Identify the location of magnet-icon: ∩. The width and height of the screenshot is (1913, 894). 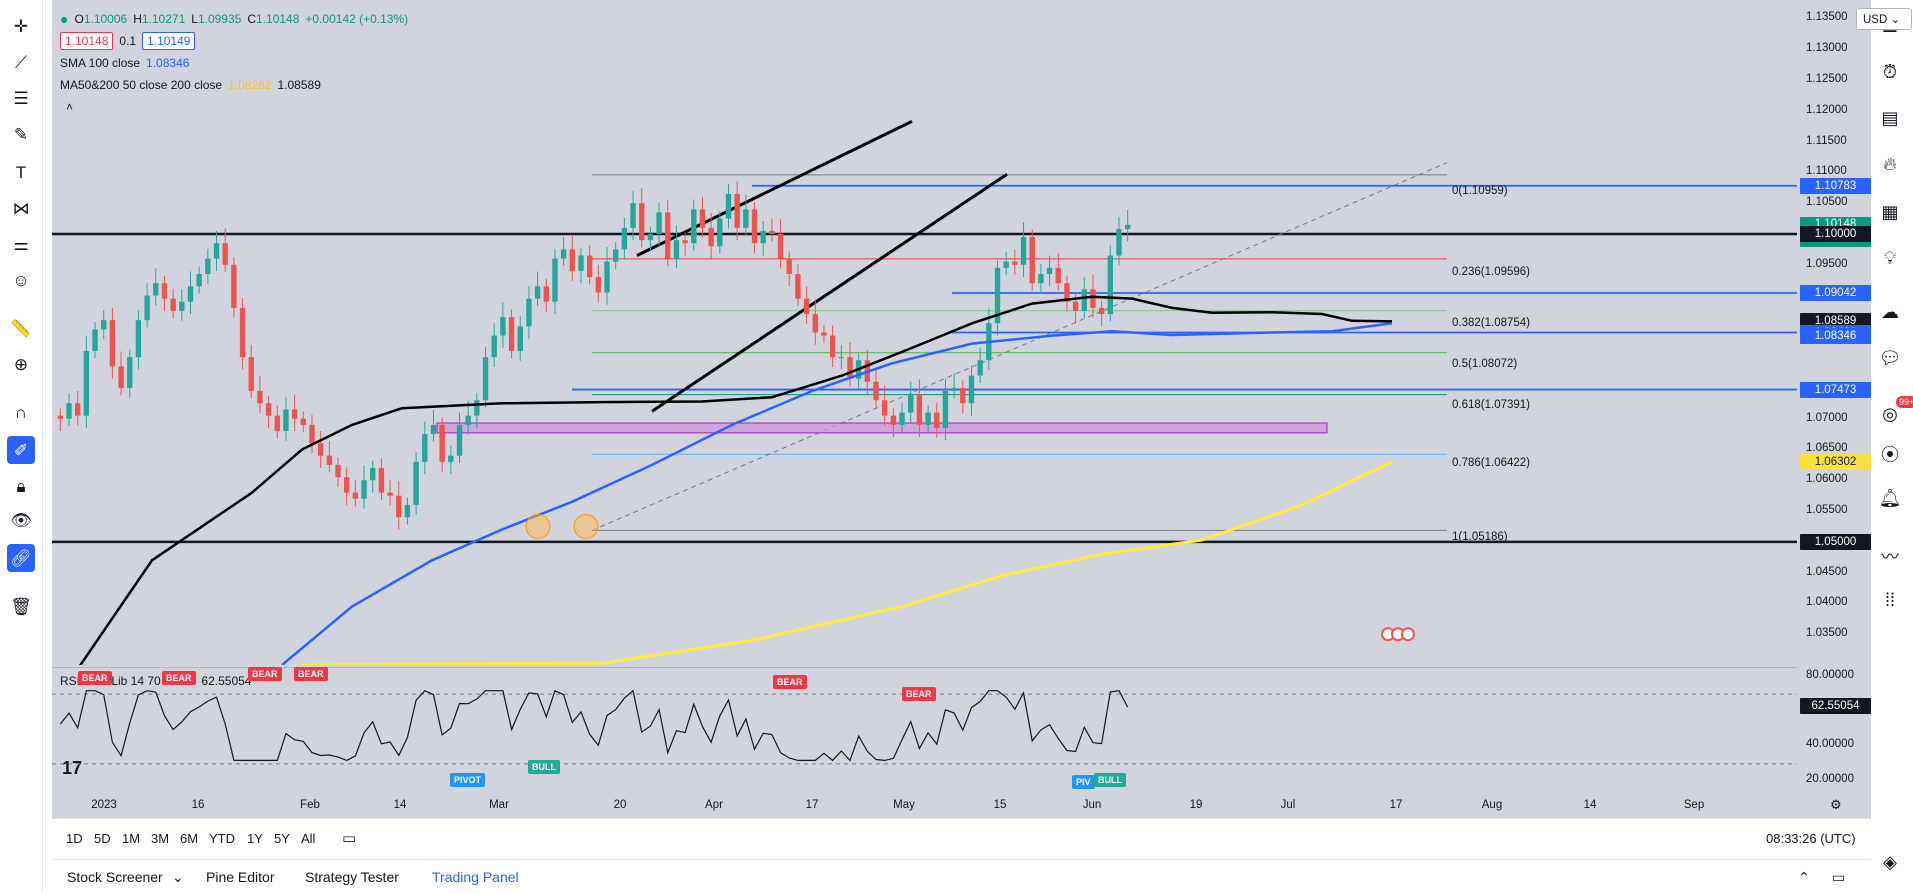
(21, 412).